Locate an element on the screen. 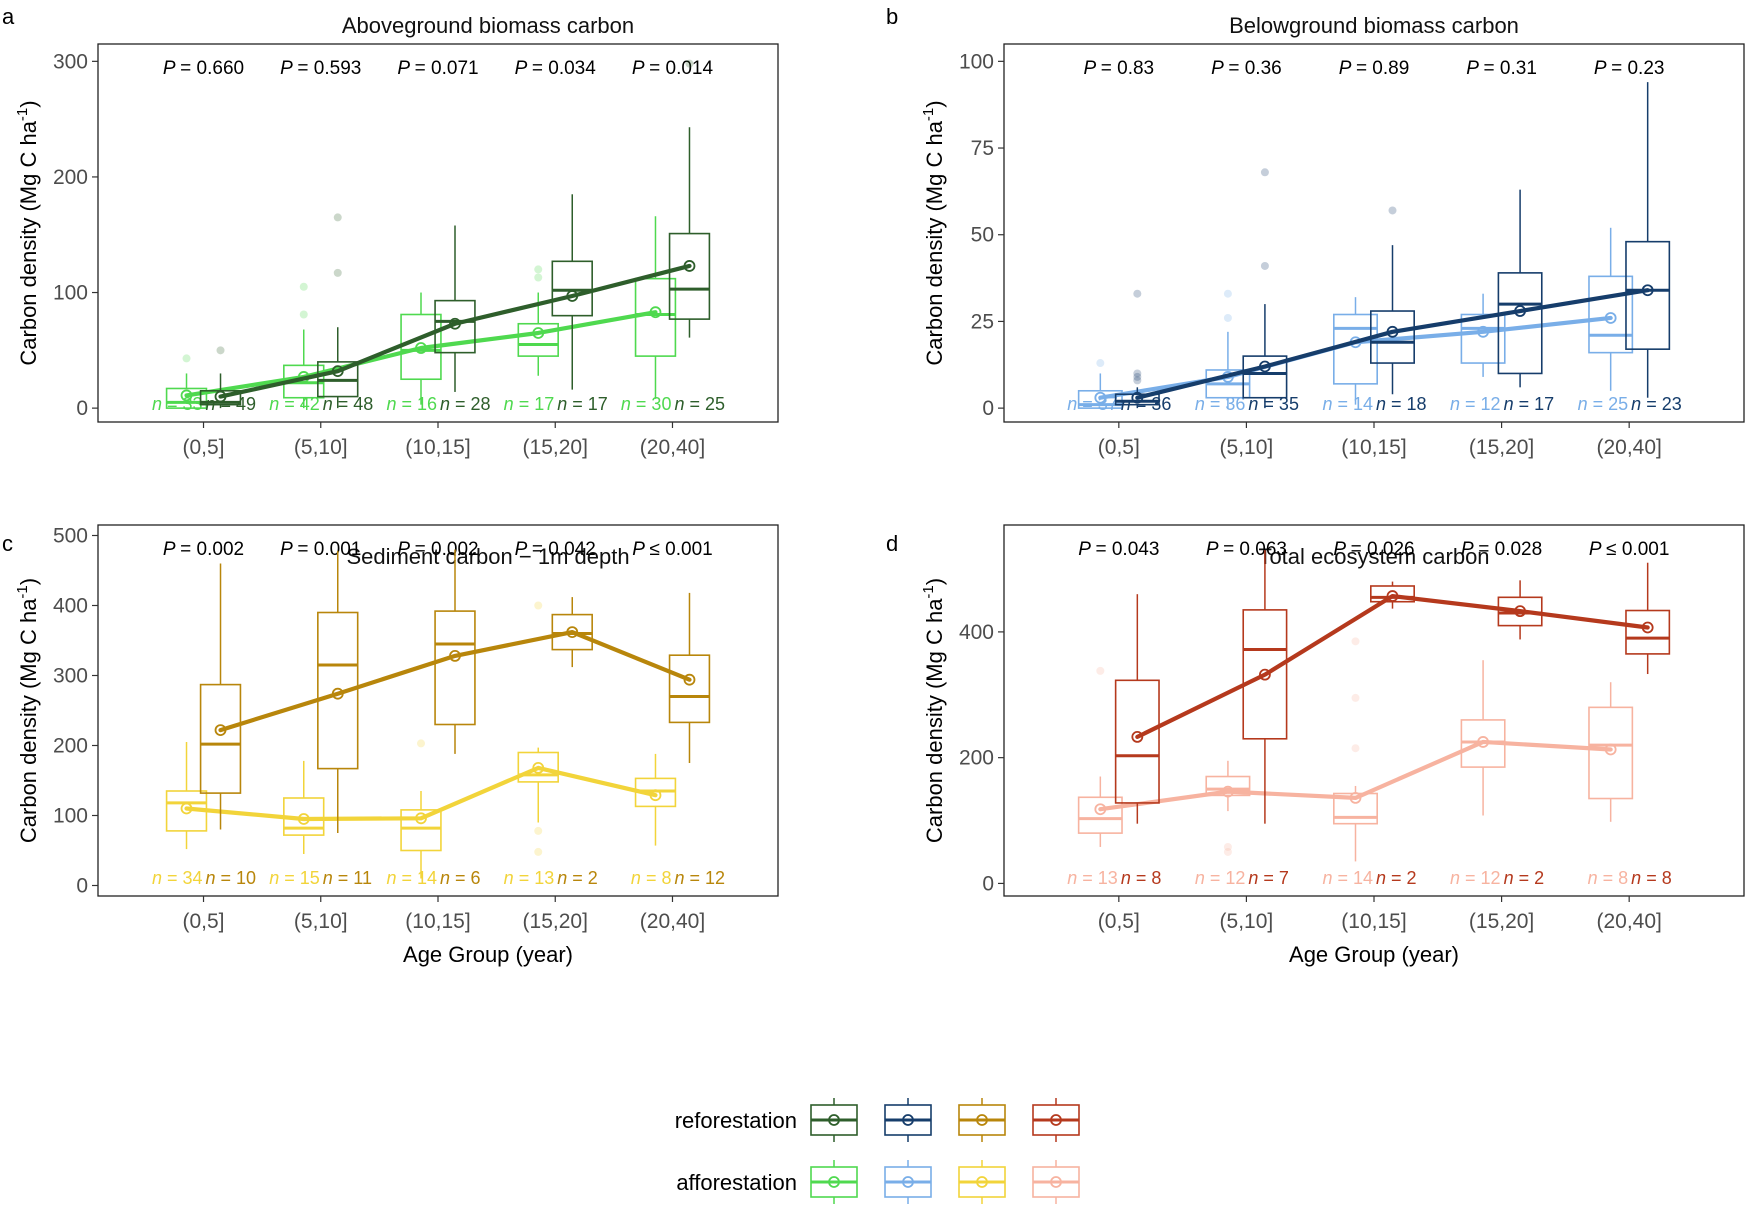 This screenshot has height=1207, width=1749. sample-size-label: n = 33 is located at coordinates (177, 404).